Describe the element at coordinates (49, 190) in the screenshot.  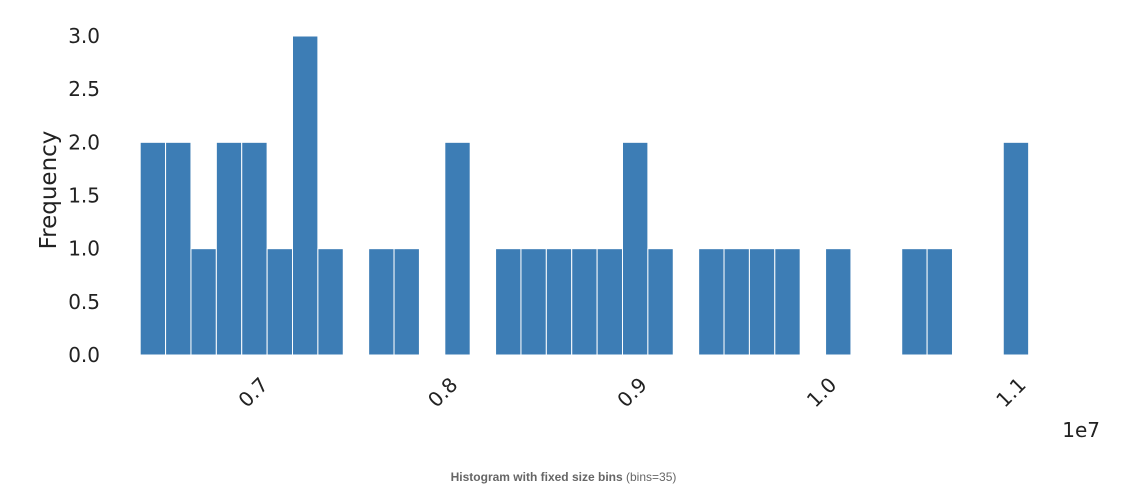
I see `y-axis-label: Frequency` at that location.